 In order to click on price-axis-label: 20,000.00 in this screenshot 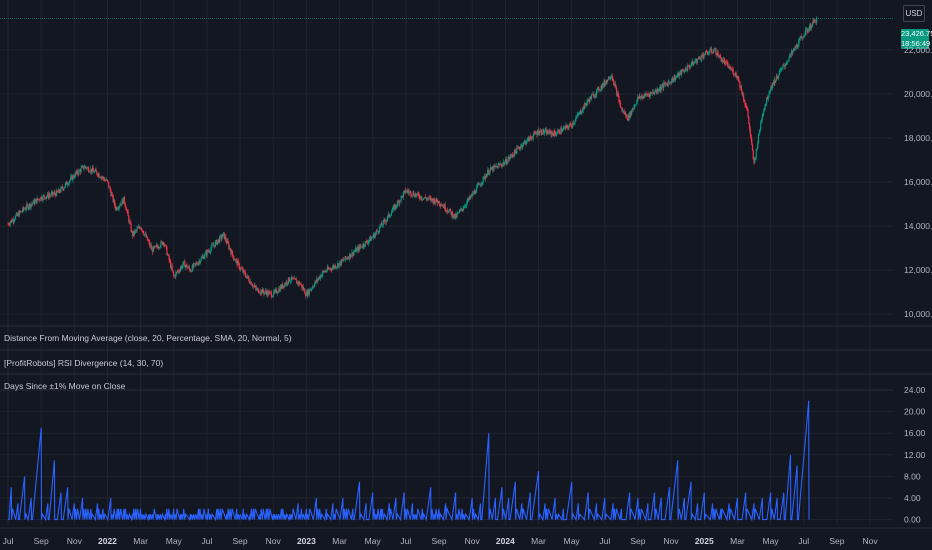, I will do `click(918, 94)`.